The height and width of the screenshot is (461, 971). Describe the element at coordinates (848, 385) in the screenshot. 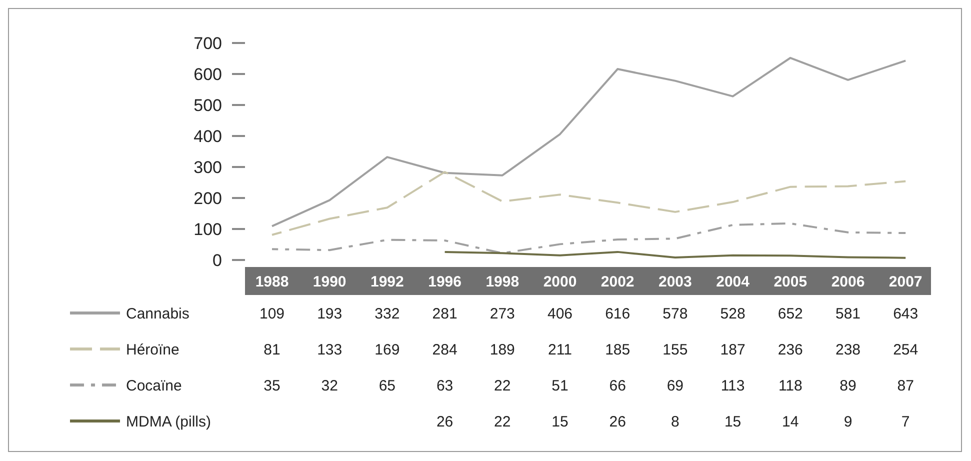

I see `data-label: 89` at that location.